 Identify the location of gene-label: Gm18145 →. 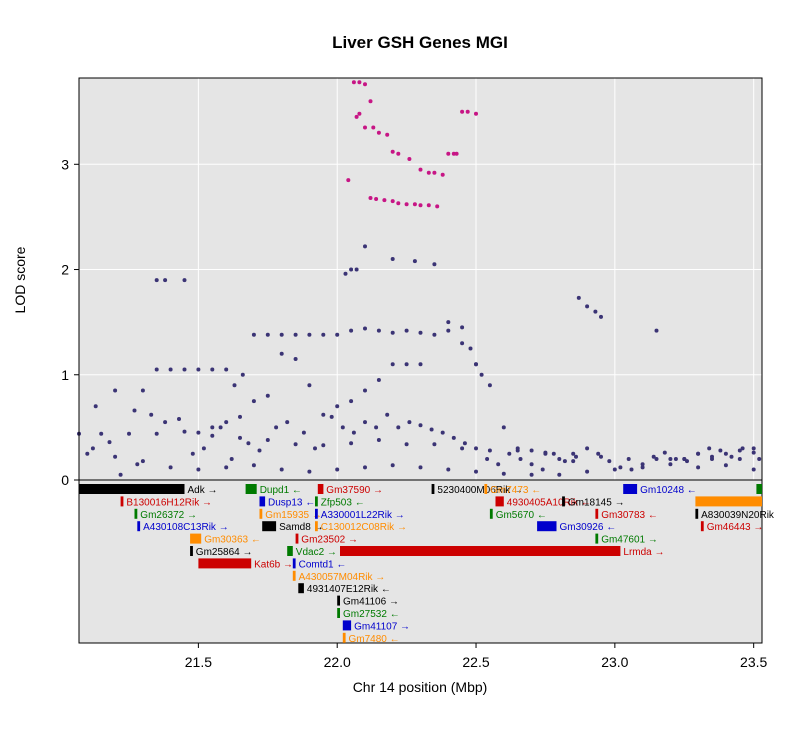
(596, 502).